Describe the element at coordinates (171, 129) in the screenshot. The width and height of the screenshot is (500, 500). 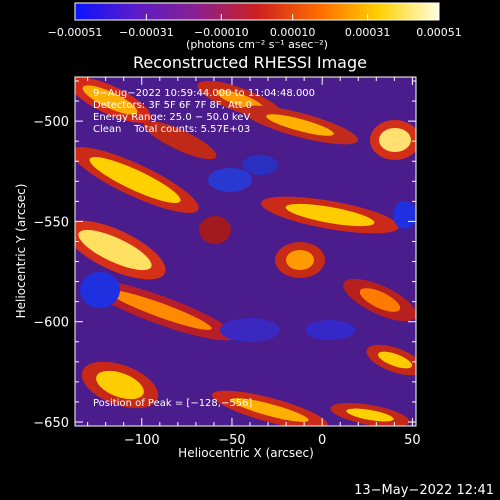
I see `annotation-clean-counts: Clean Total counts: 5.57E+03` at that location.